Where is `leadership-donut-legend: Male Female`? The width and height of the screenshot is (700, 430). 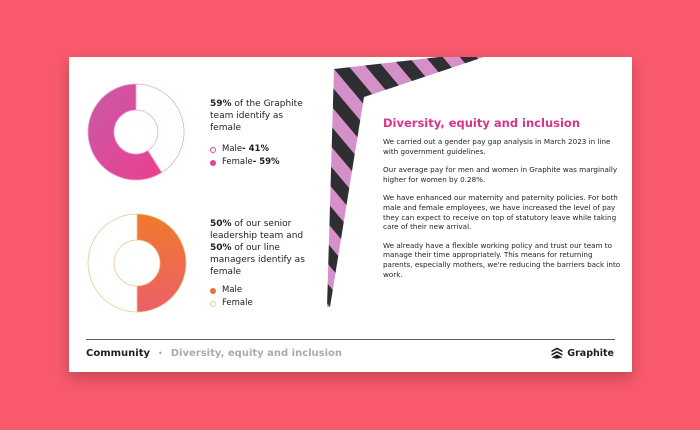
leadership-donut-legend: Male Female is located at coordinates (231, 297).